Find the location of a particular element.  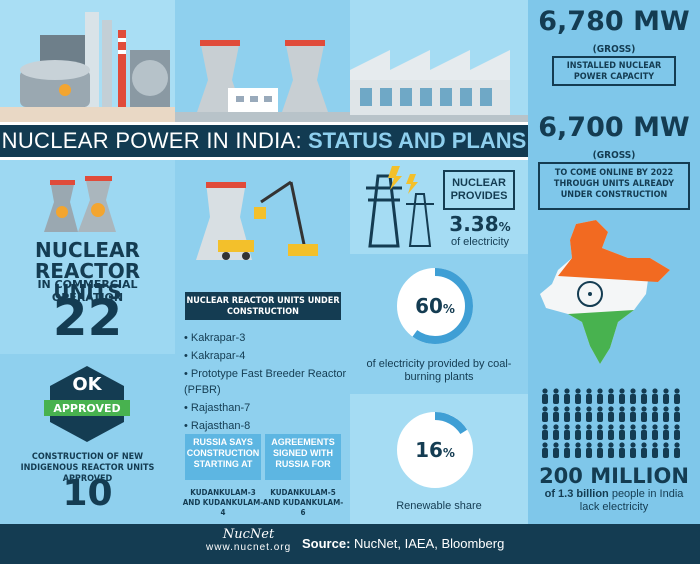

nucnet-logo: NucNet www.nucnet.org is located at coordinates (249, 540).